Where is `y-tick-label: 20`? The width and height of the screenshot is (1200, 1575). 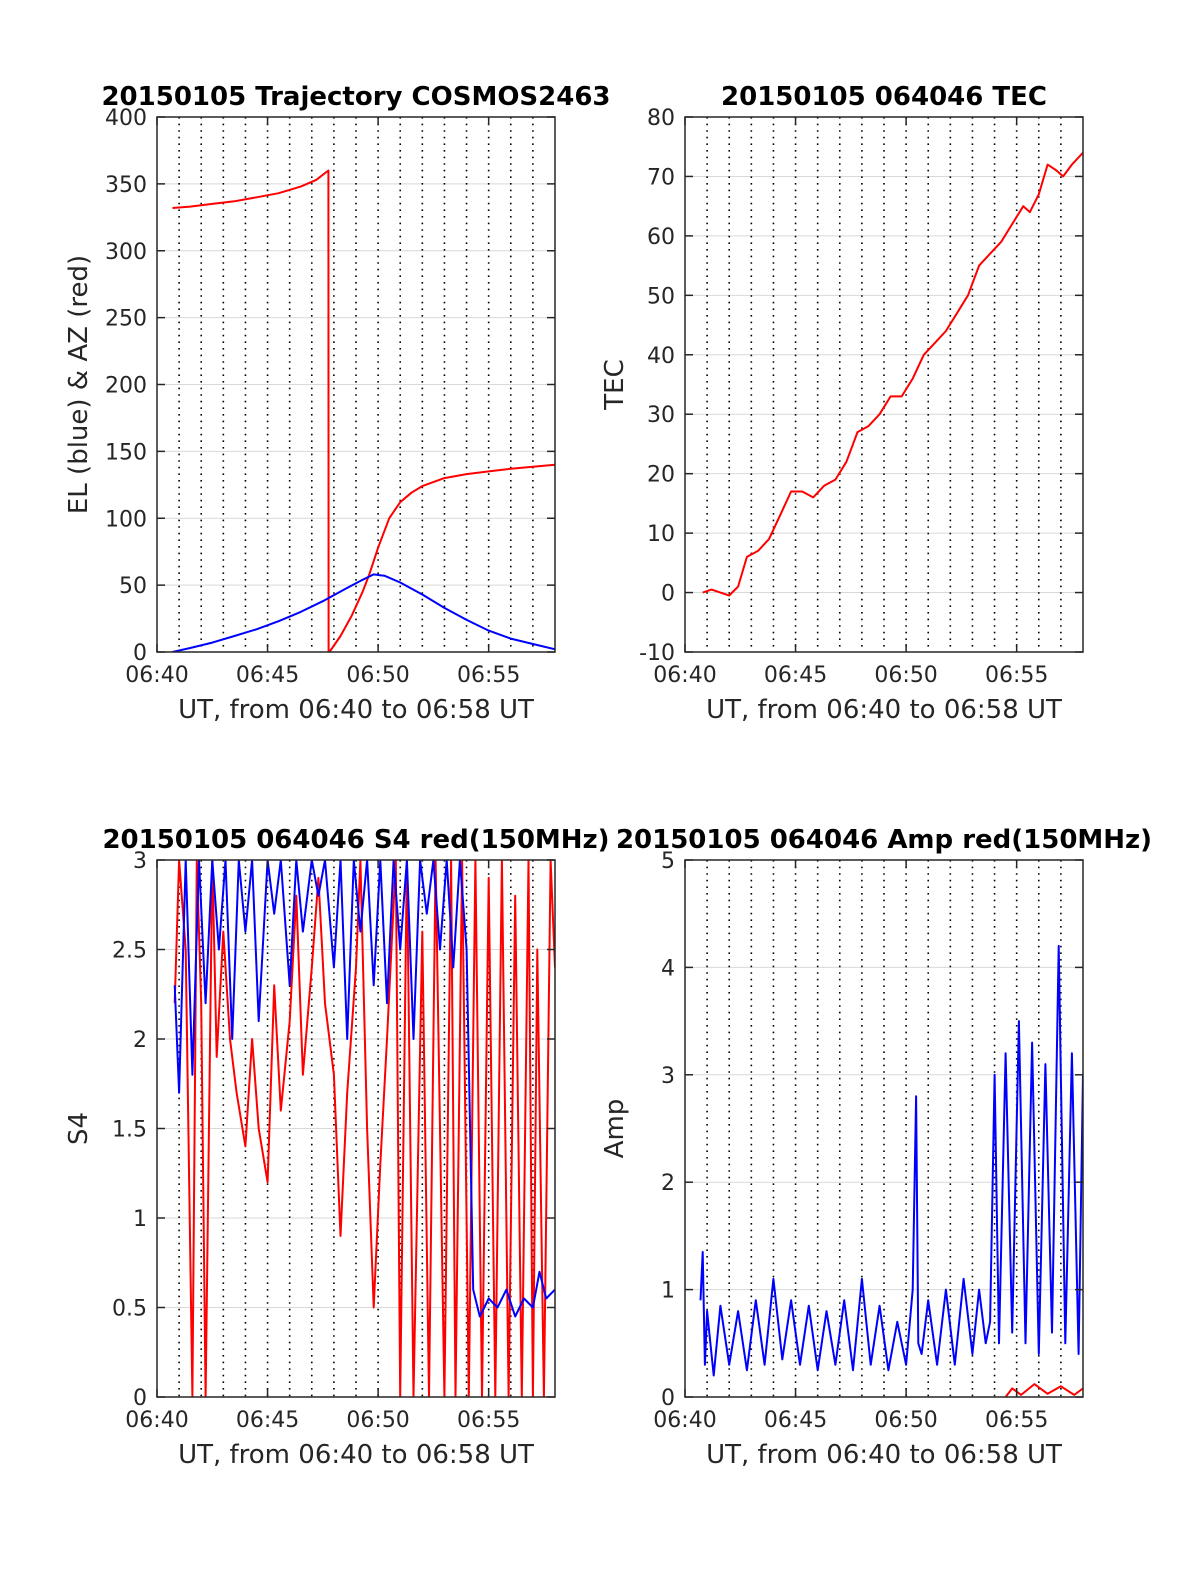 y-tick-label: 20 is located at coordinates (661, 475).